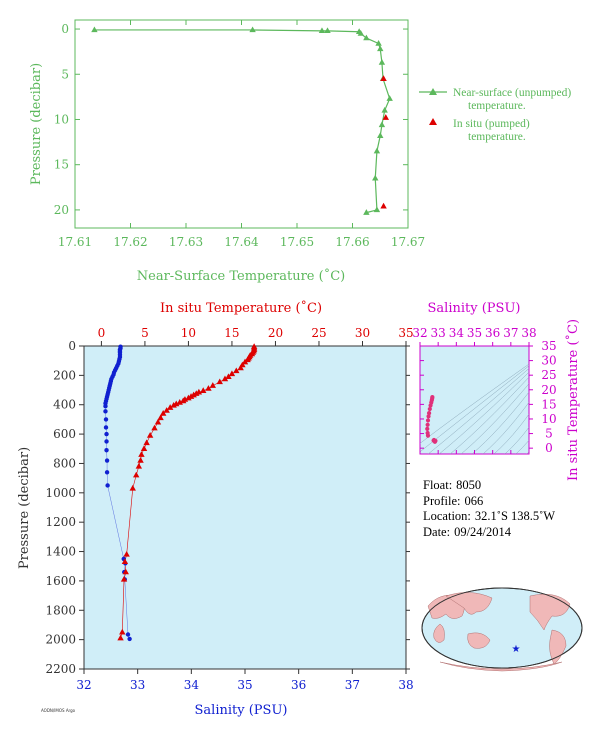 The height and width of the screenshot is (732, 601). Describe the element at coordinates (548, 361) in the screenshot. I see `ts-y-tick-label: 30` at that location.